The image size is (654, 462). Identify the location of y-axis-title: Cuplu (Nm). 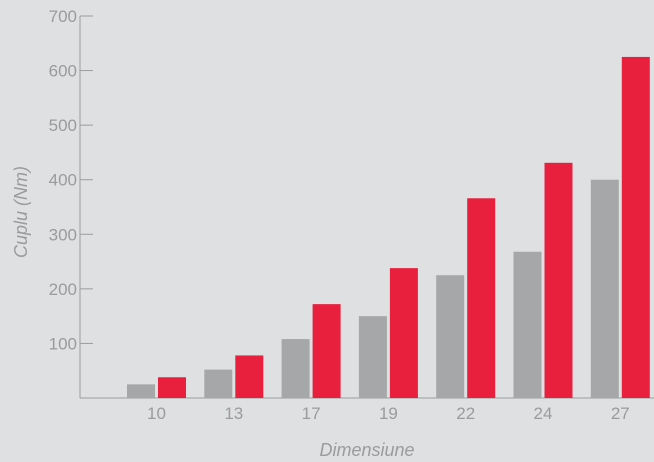
(21, 212).